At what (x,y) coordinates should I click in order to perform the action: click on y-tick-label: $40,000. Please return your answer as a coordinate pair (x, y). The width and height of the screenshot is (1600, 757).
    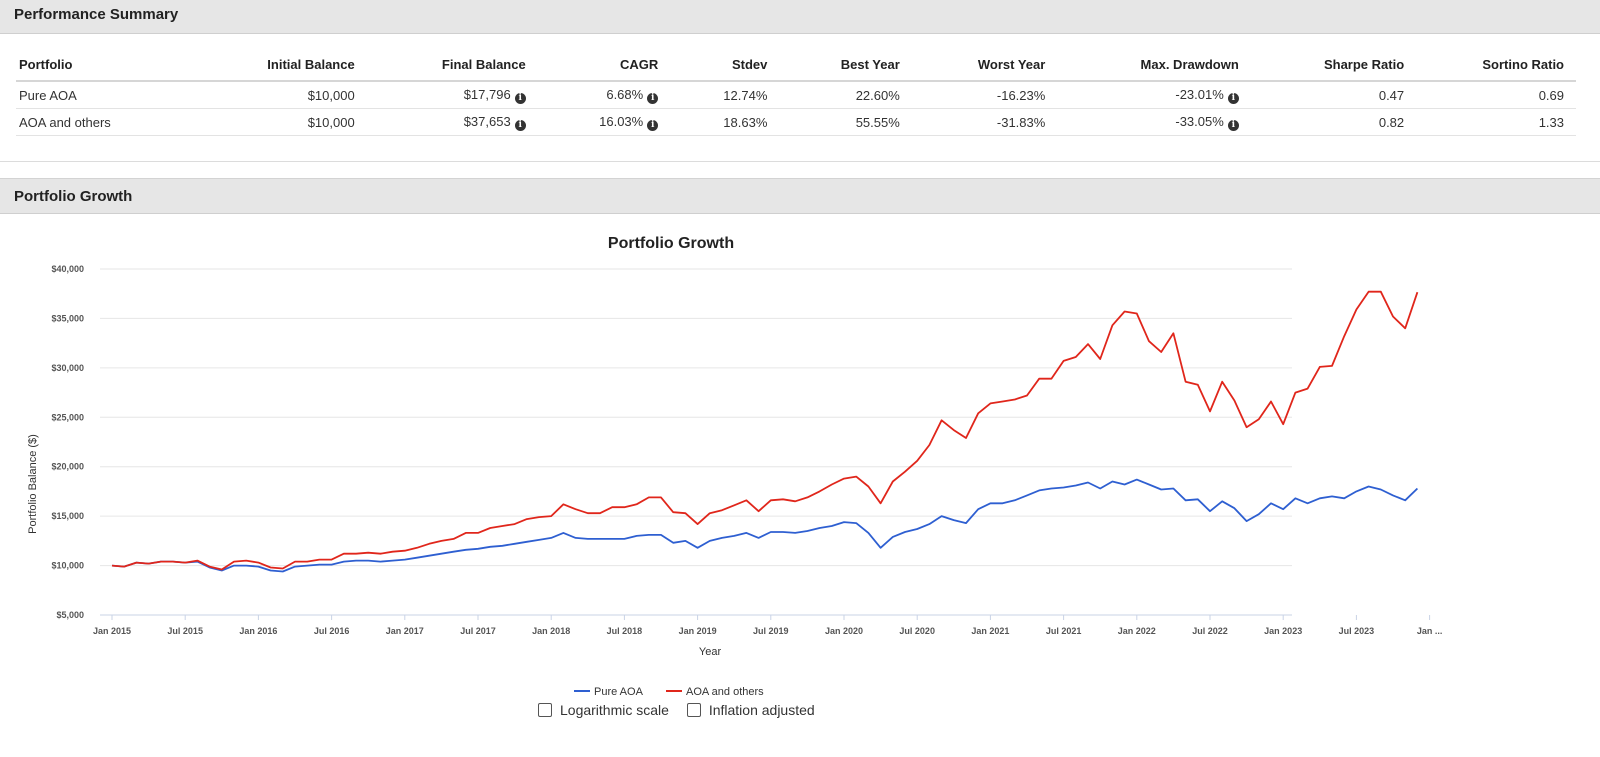
    Looking at the image, I should click on (67, 269).